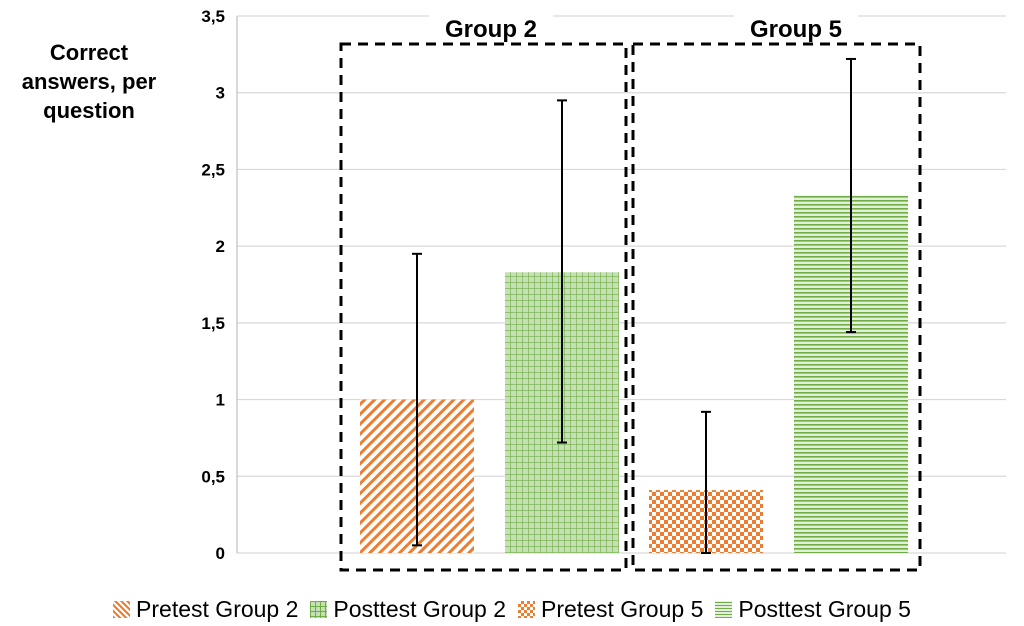 This screenshot has width=1024, height=626. What do you see at coordinates (213, 169) in the screenshot?
I see `y-tick-label: 2,5` at bounding box center [213, 169].